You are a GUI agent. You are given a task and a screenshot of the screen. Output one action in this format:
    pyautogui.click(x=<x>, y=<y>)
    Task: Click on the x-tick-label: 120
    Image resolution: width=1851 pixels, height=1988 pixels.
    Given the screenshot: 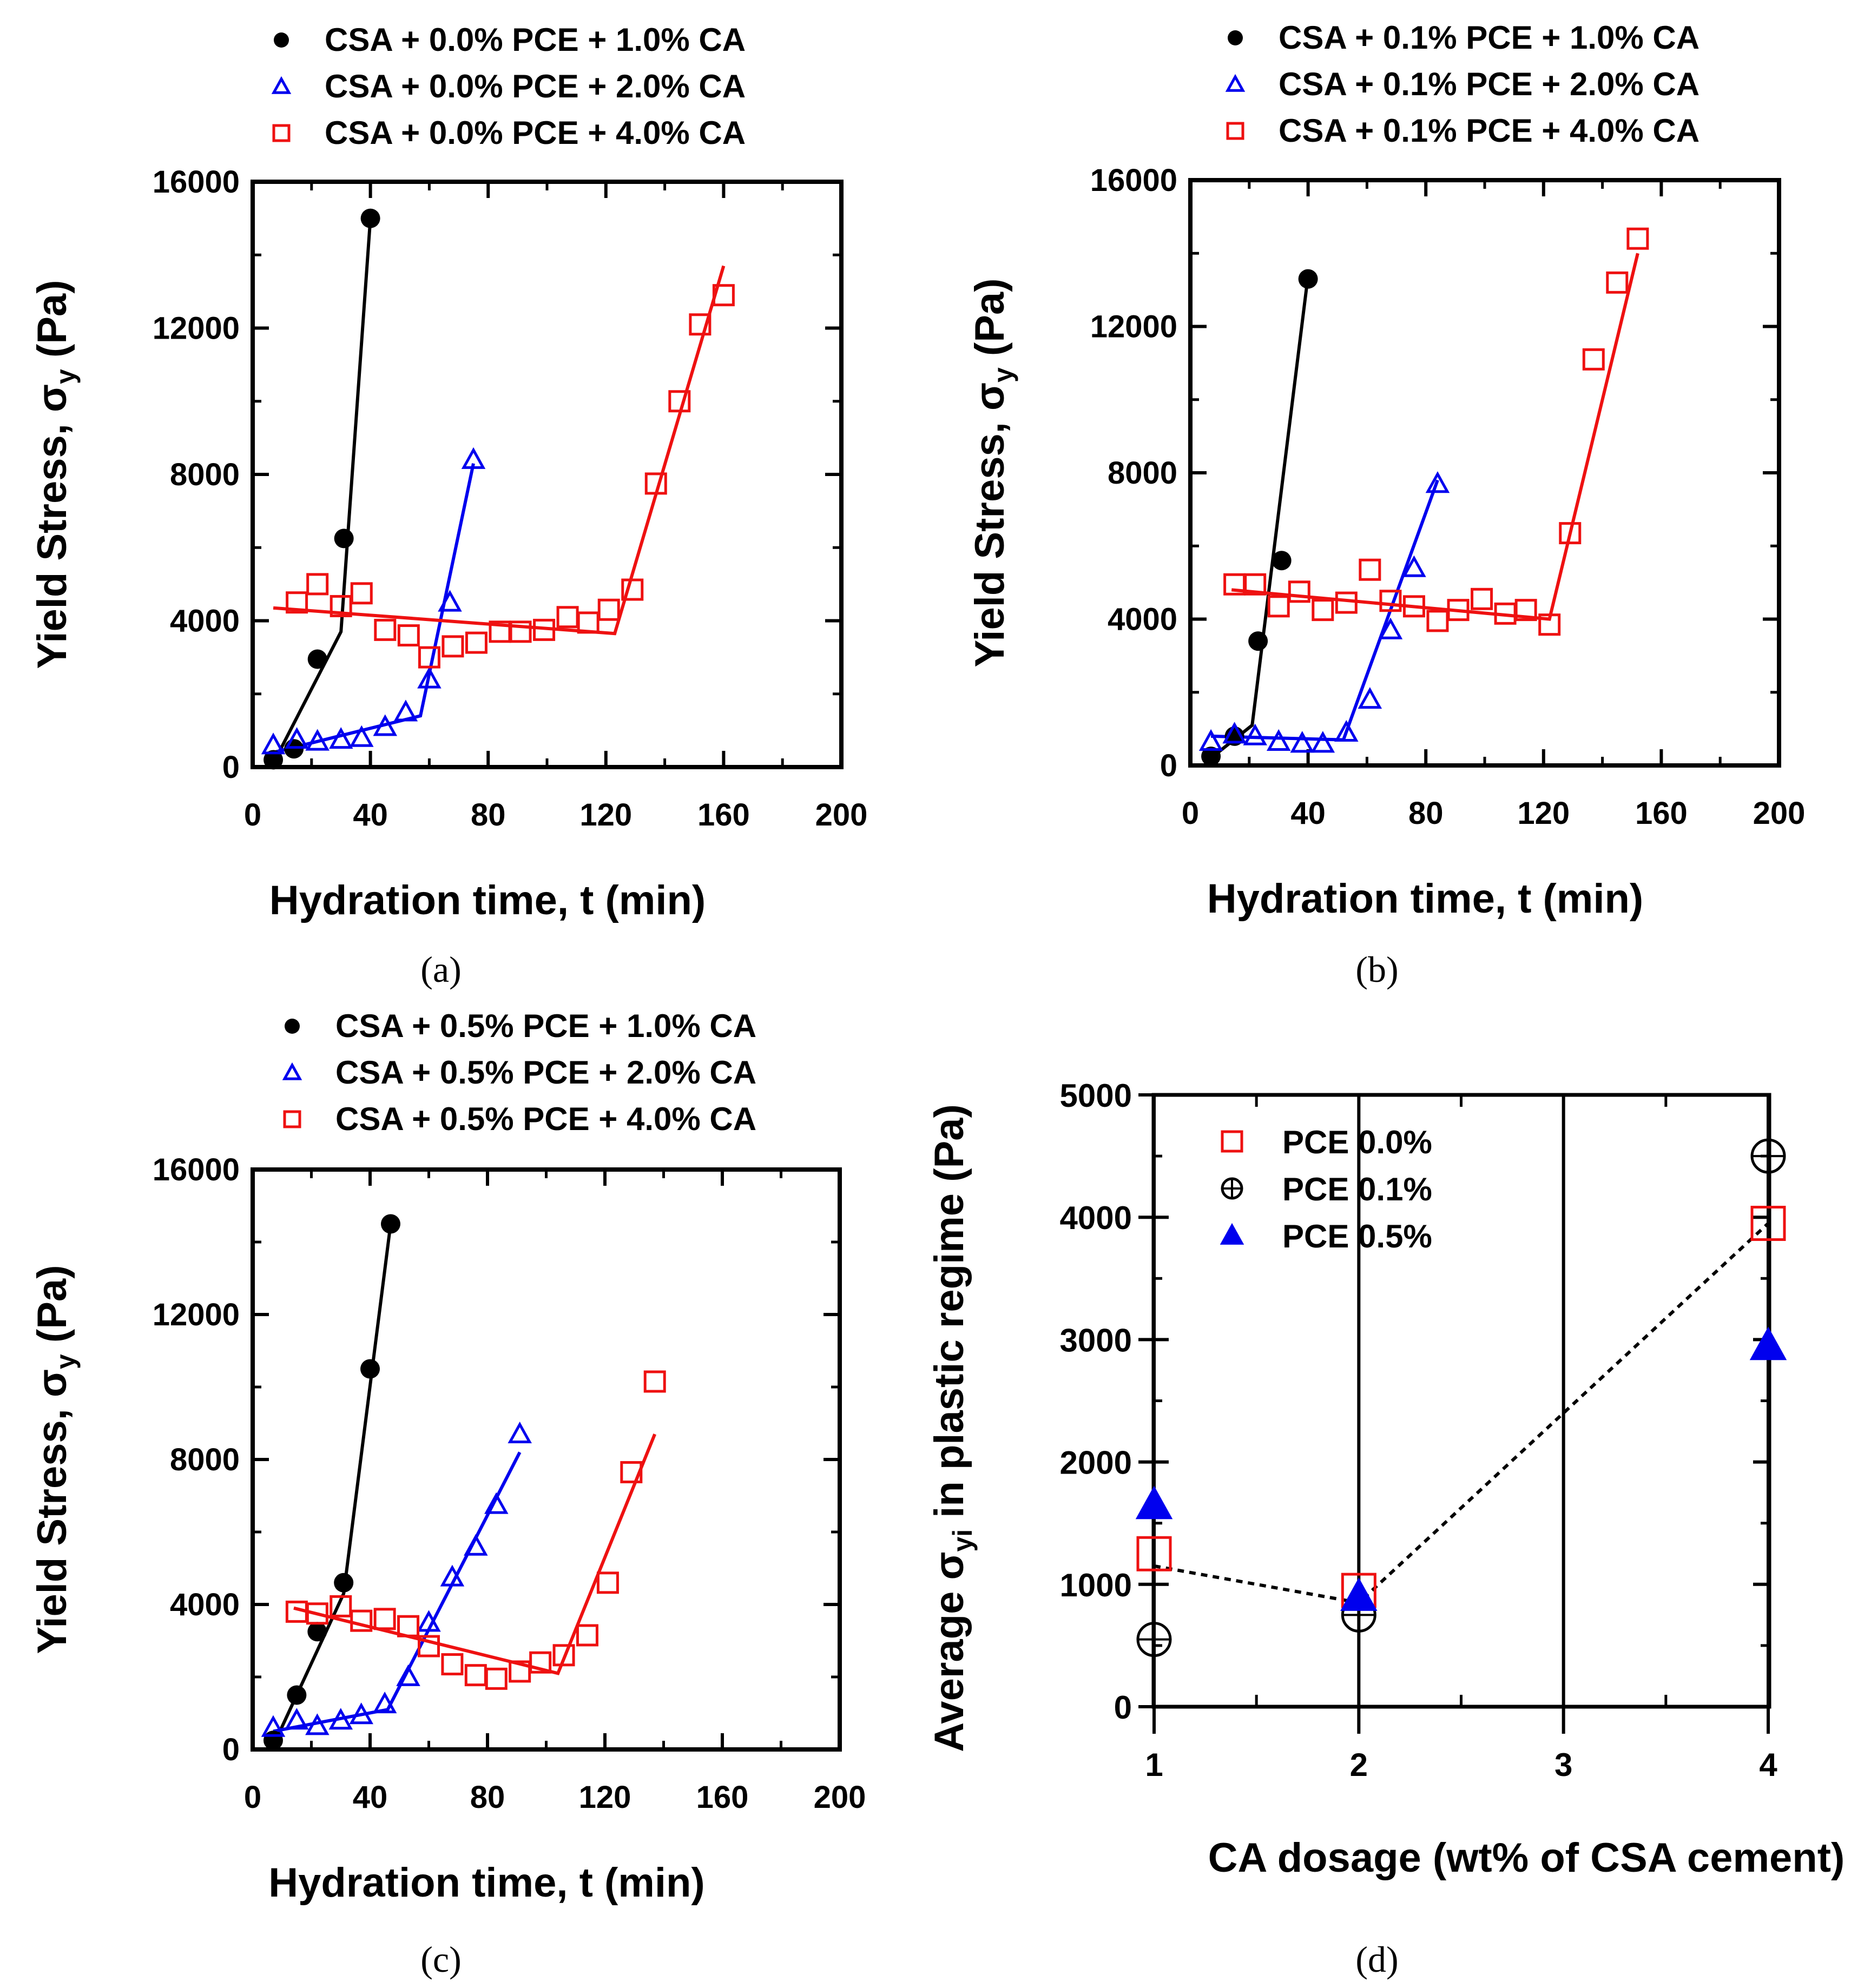 What is the action you would take?
    pyautogui.click(x=605, y=815)
    